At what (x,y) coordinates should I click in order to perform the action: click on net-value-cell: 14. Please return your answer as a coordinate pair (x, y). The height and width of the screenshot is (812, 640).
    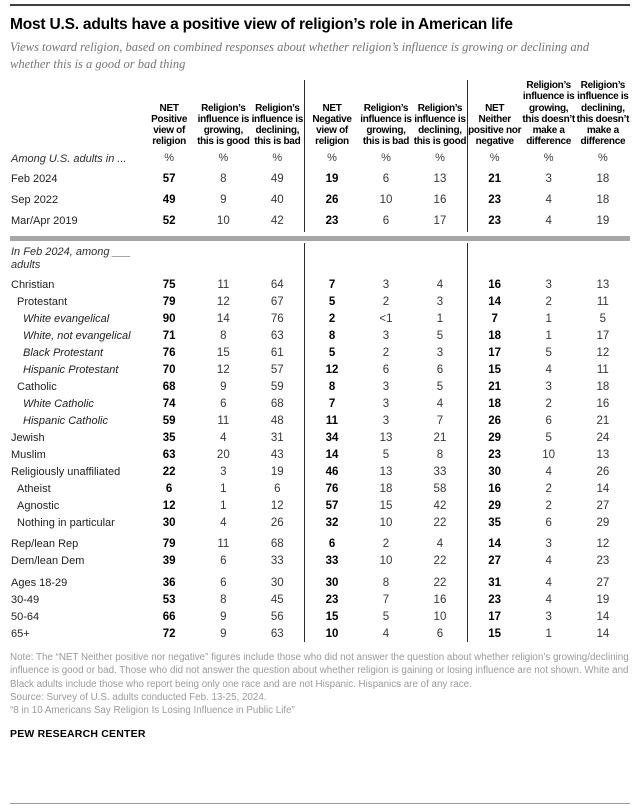
    Looking at the image, I should click on (494, 302).